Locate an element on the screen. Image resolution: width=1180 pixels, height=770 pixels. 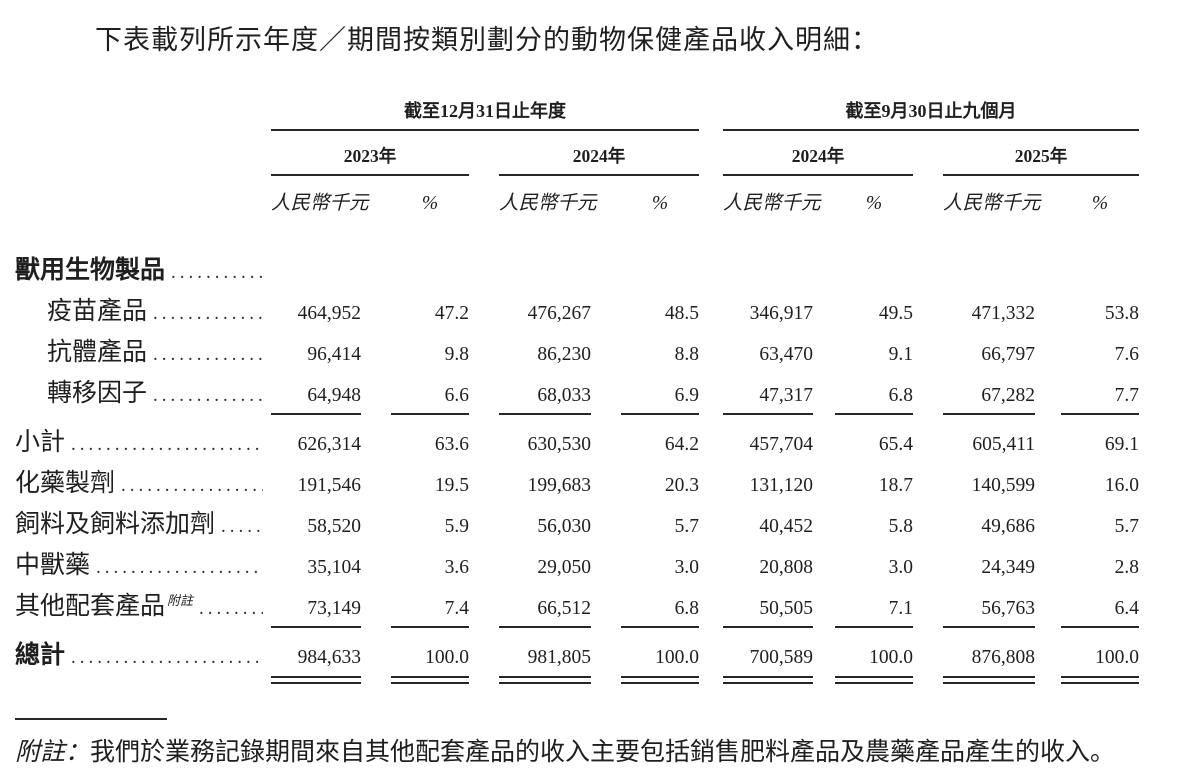
row-label: 飼料及飼料添加劑 is located at coordinates (115, 524).